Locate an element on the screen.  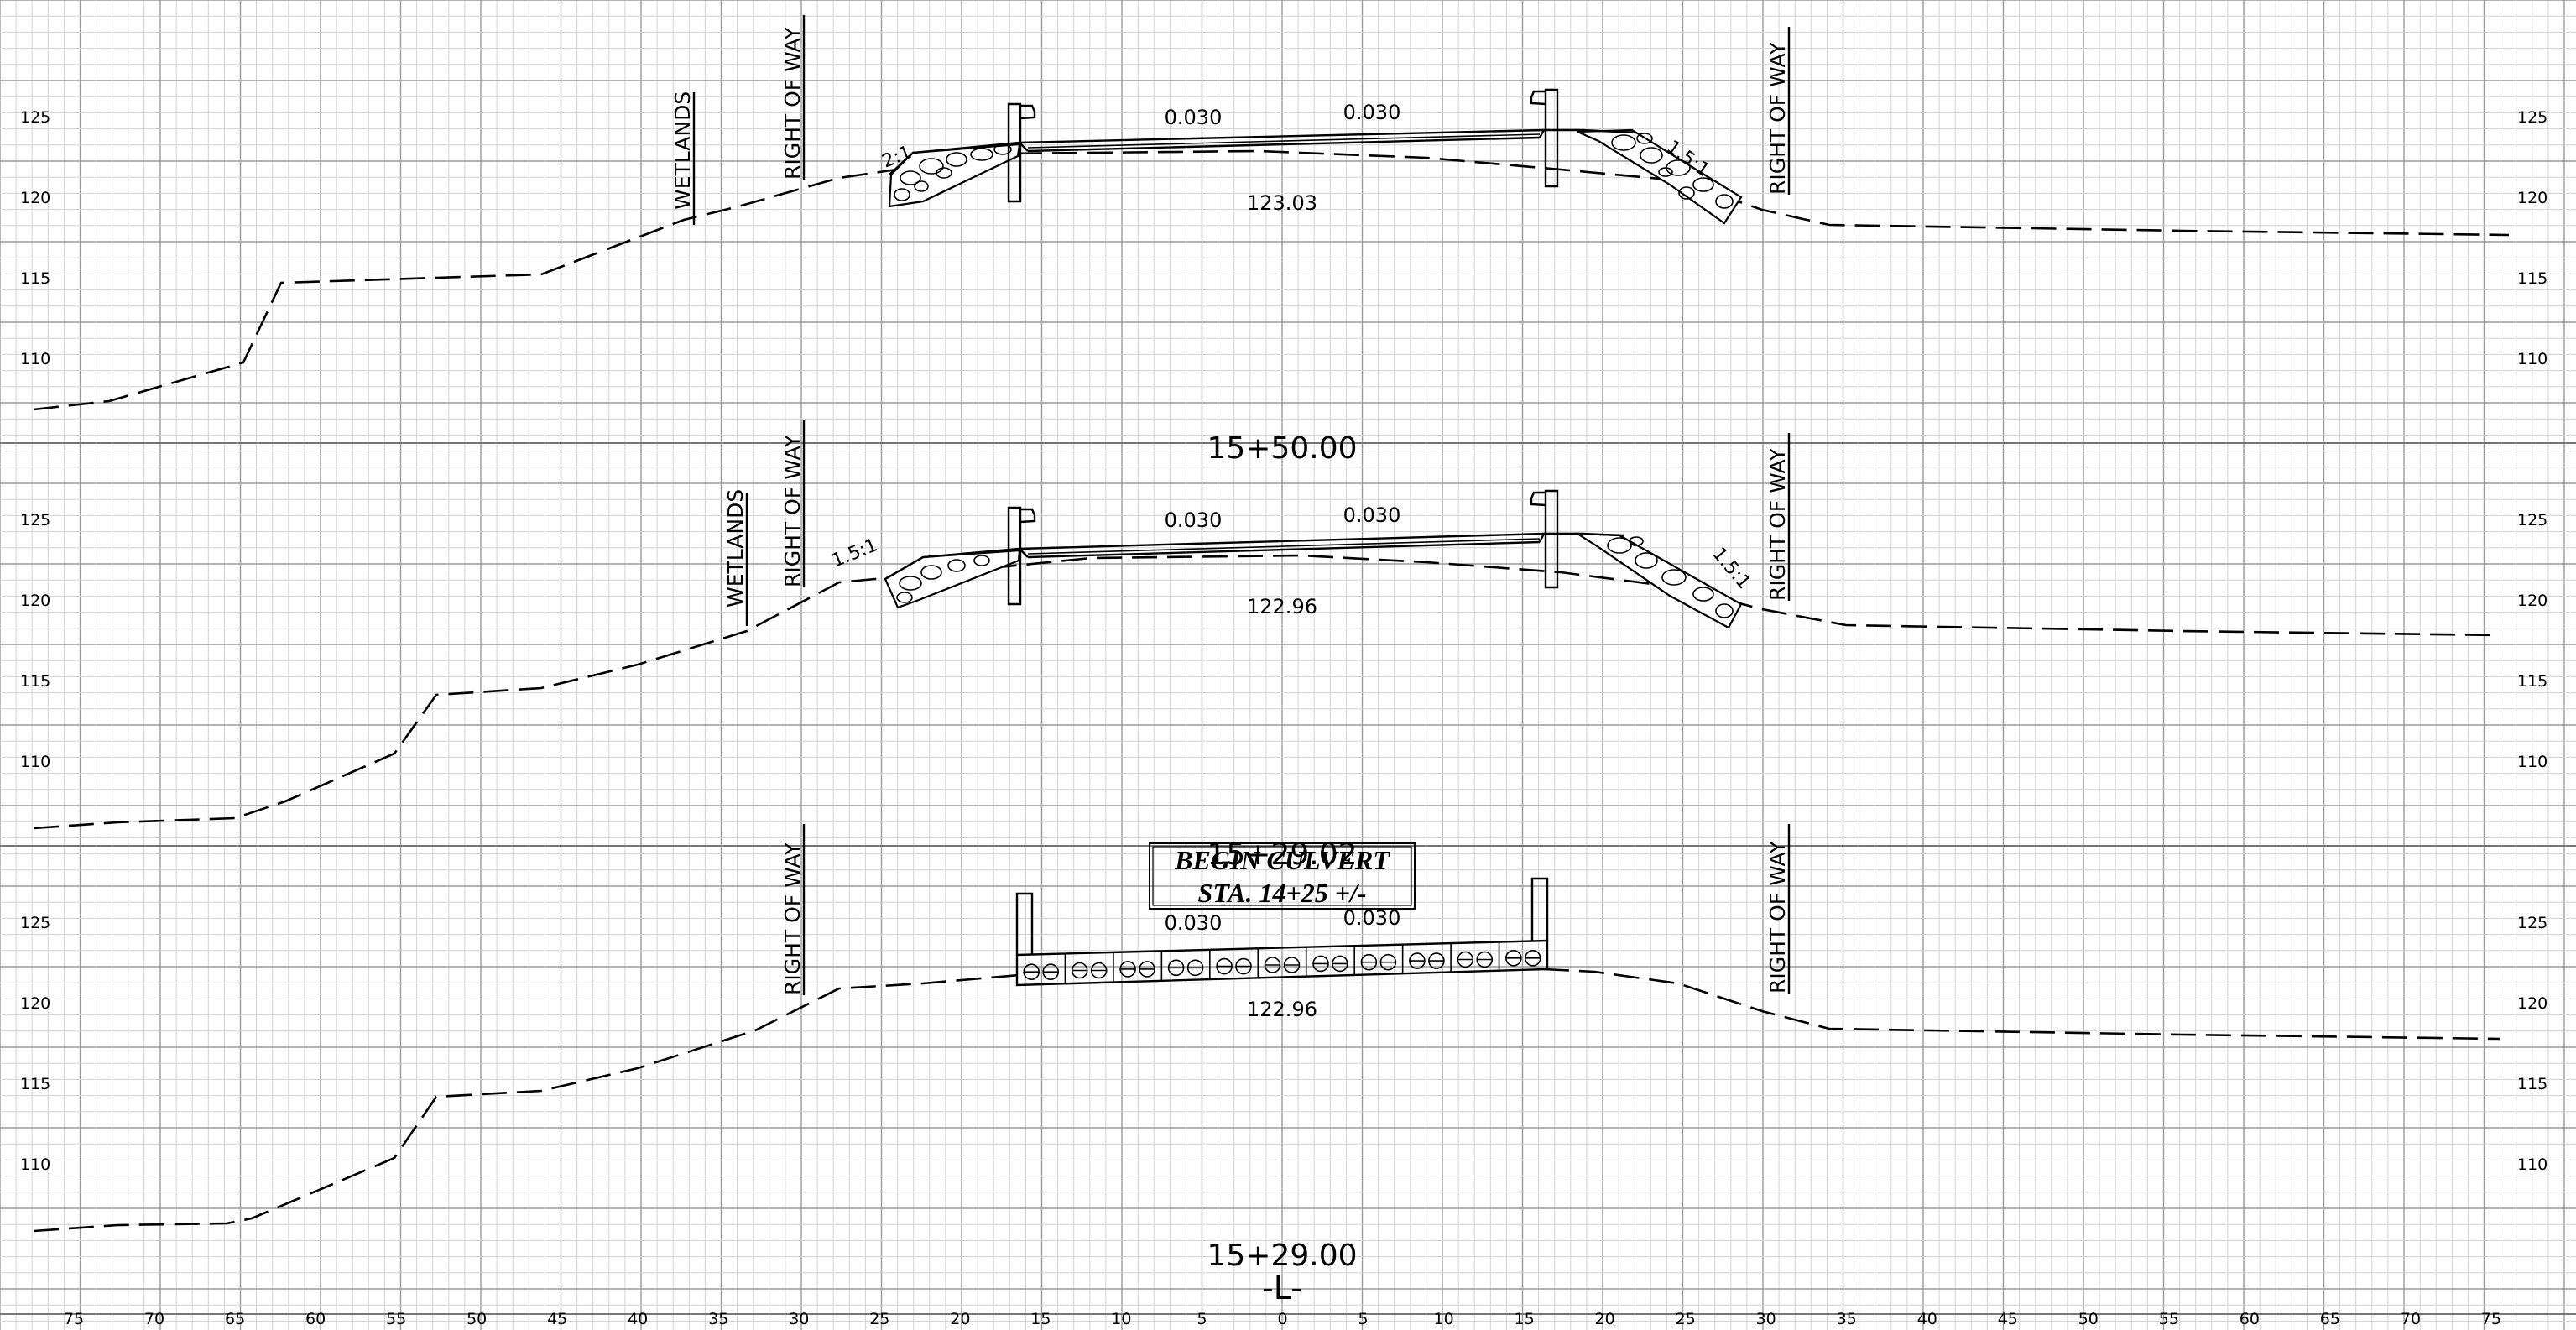
station-label: 15+50.00 is located at coordinates (1282, 448).